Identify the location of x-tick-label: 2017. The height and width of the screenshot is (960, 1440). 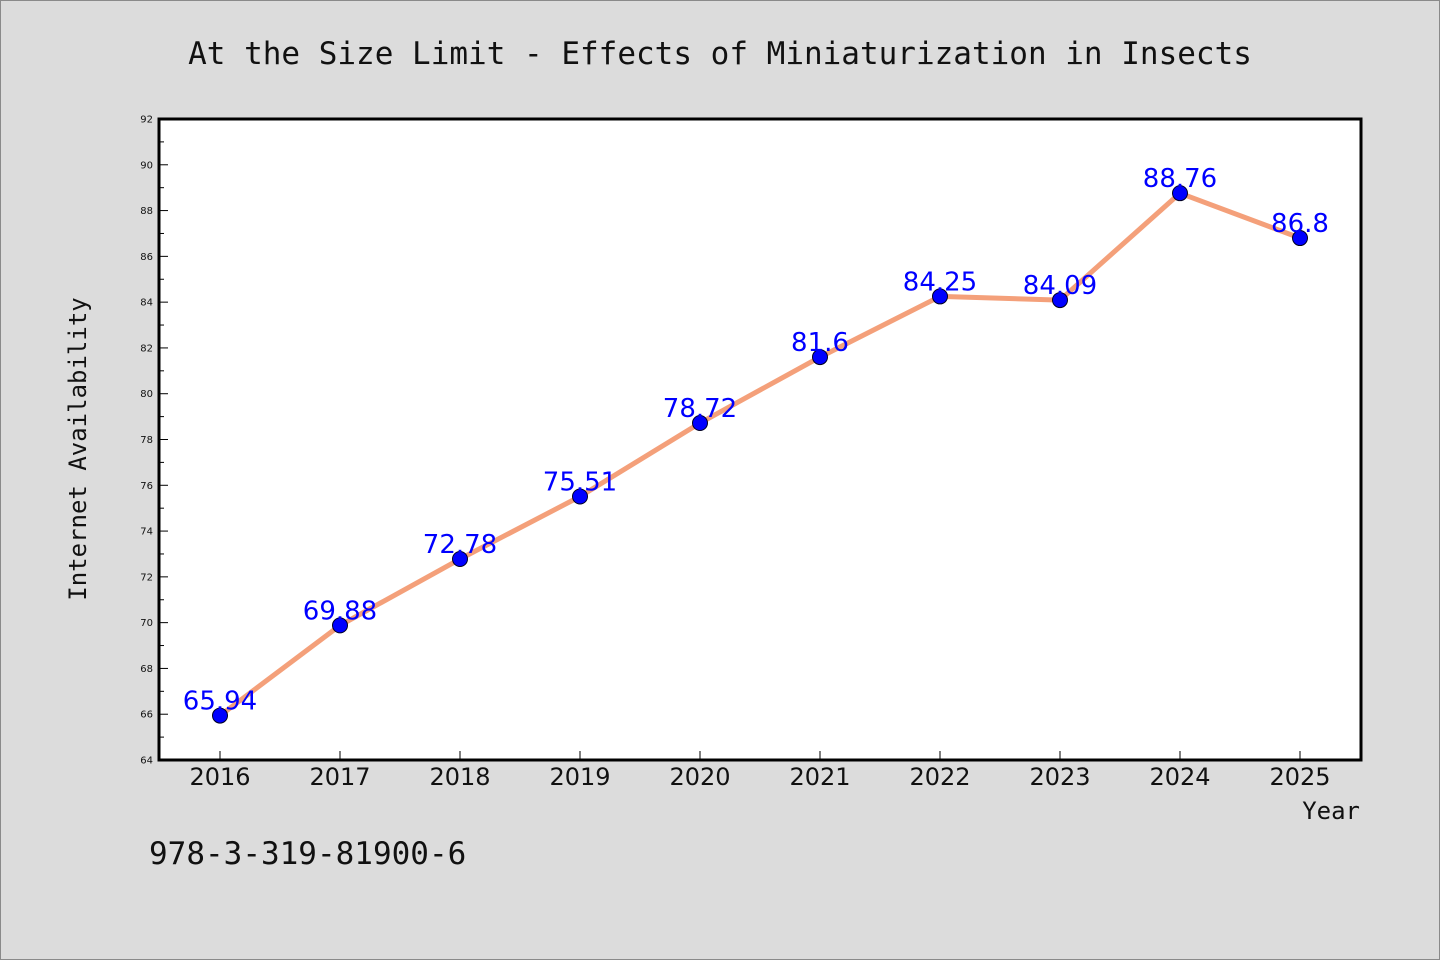
(339, 777).